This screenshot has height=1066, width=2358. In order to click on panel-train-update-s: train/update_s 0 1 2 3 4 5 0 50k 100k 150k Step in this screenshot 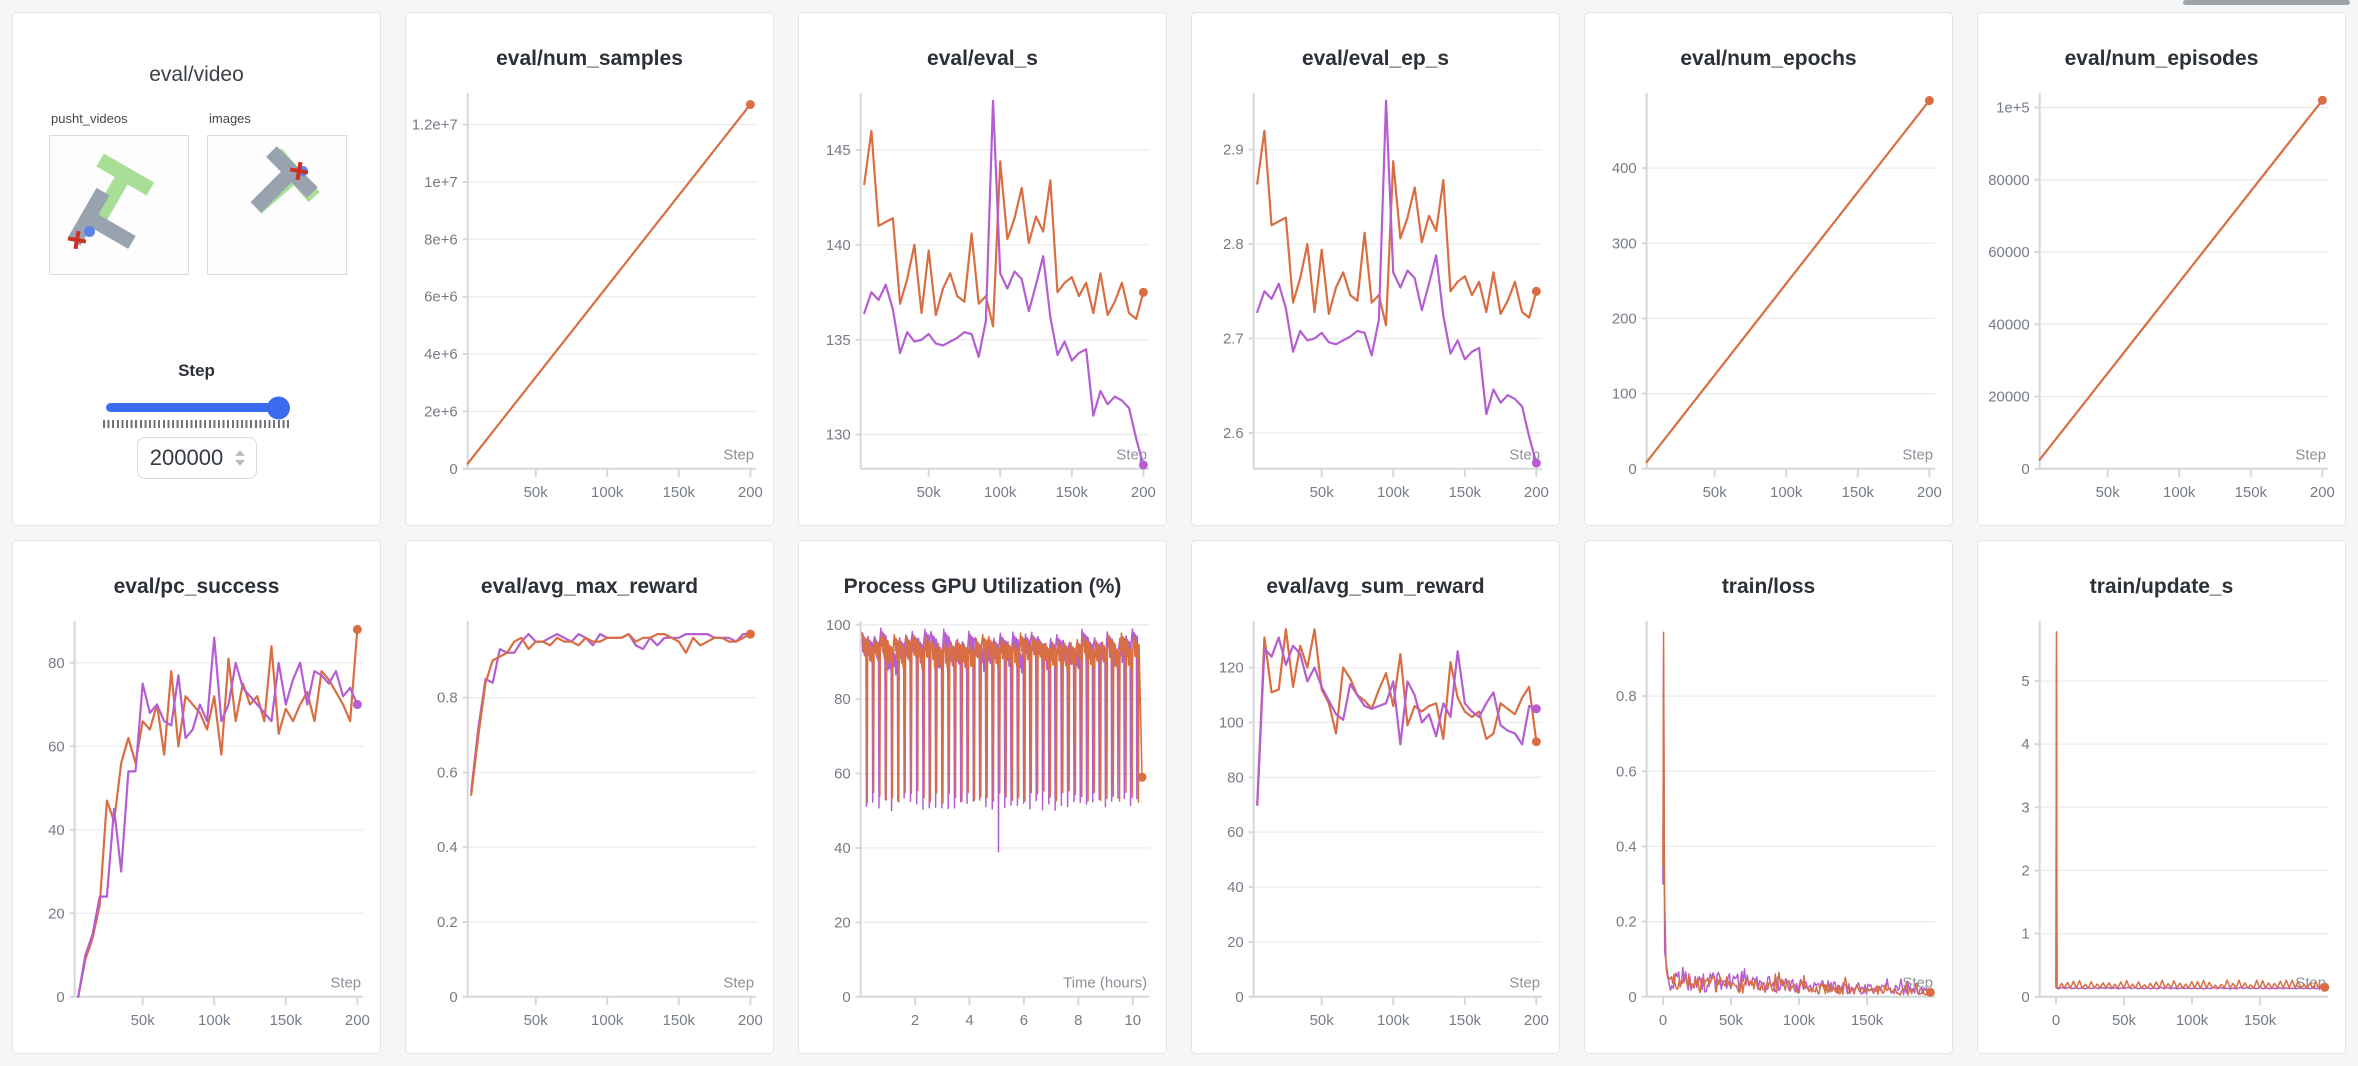, I will do `click(2161, 797)`.